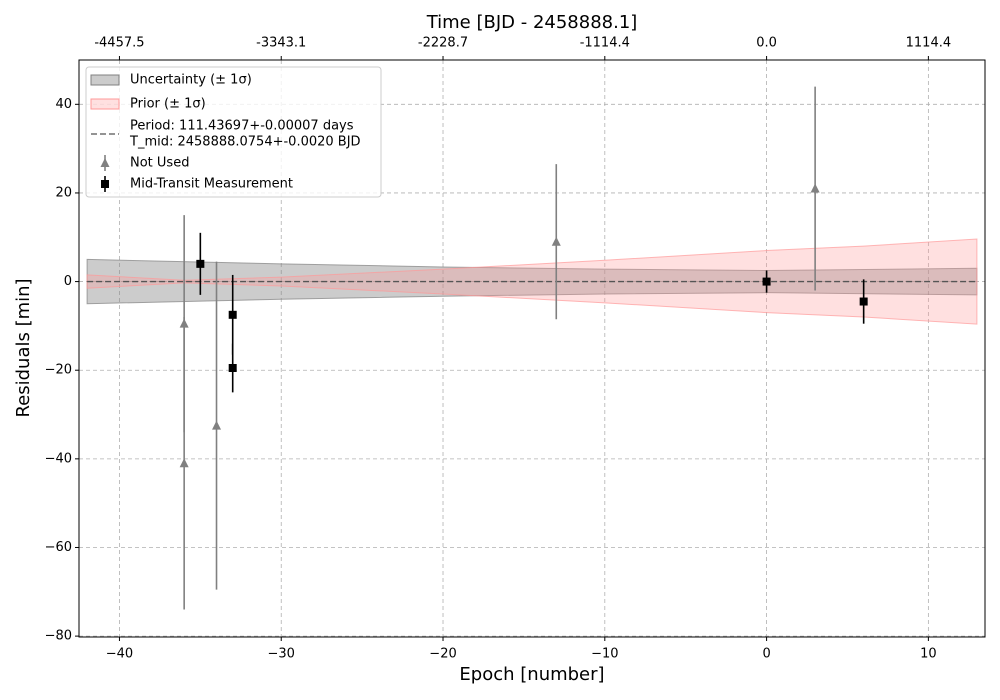  What do you see at coordinates (58, 370) in the screenshot?
I see `y-tick-label: −20` at bounding box center [58, 370].